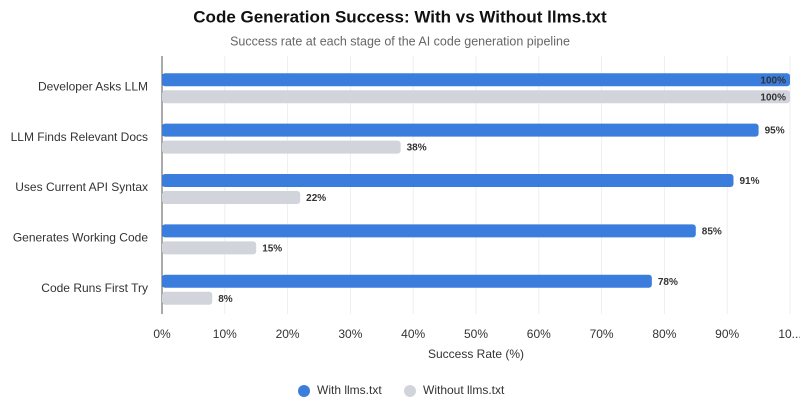 Image resolution: width=800 pixels, height=420 pixels. I want to click on value-label: 85%, so click(712, 232).